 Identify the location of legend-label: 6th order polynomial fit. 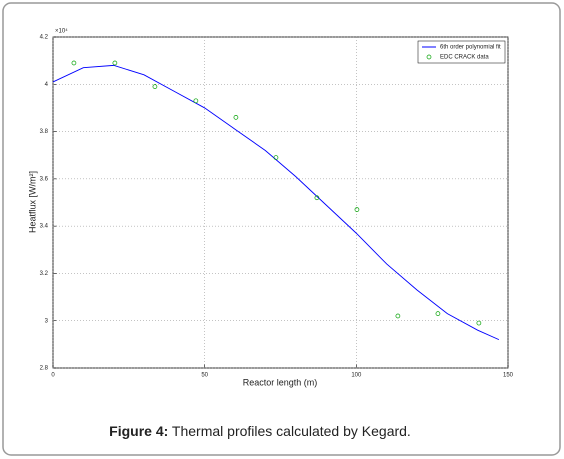
(470, 48).